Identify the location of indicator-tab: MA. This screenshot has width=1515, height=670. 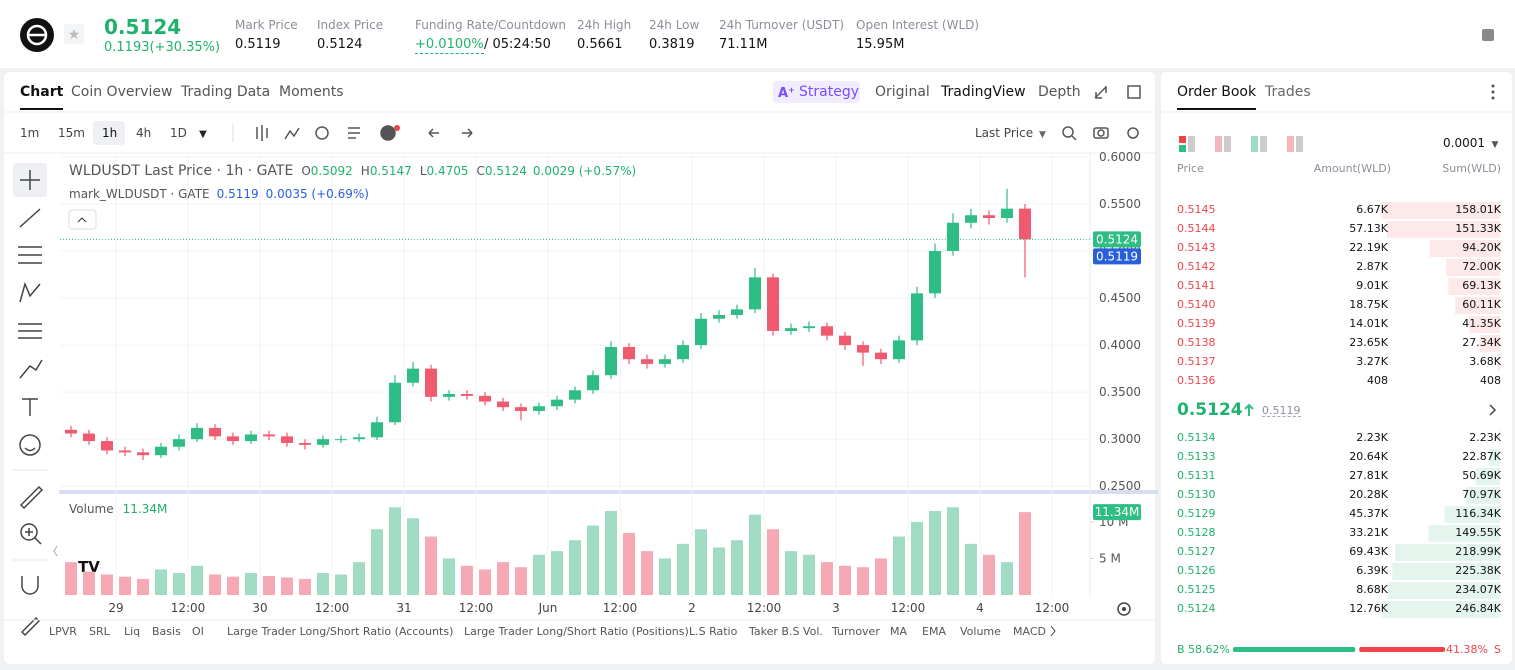
(899, 631).